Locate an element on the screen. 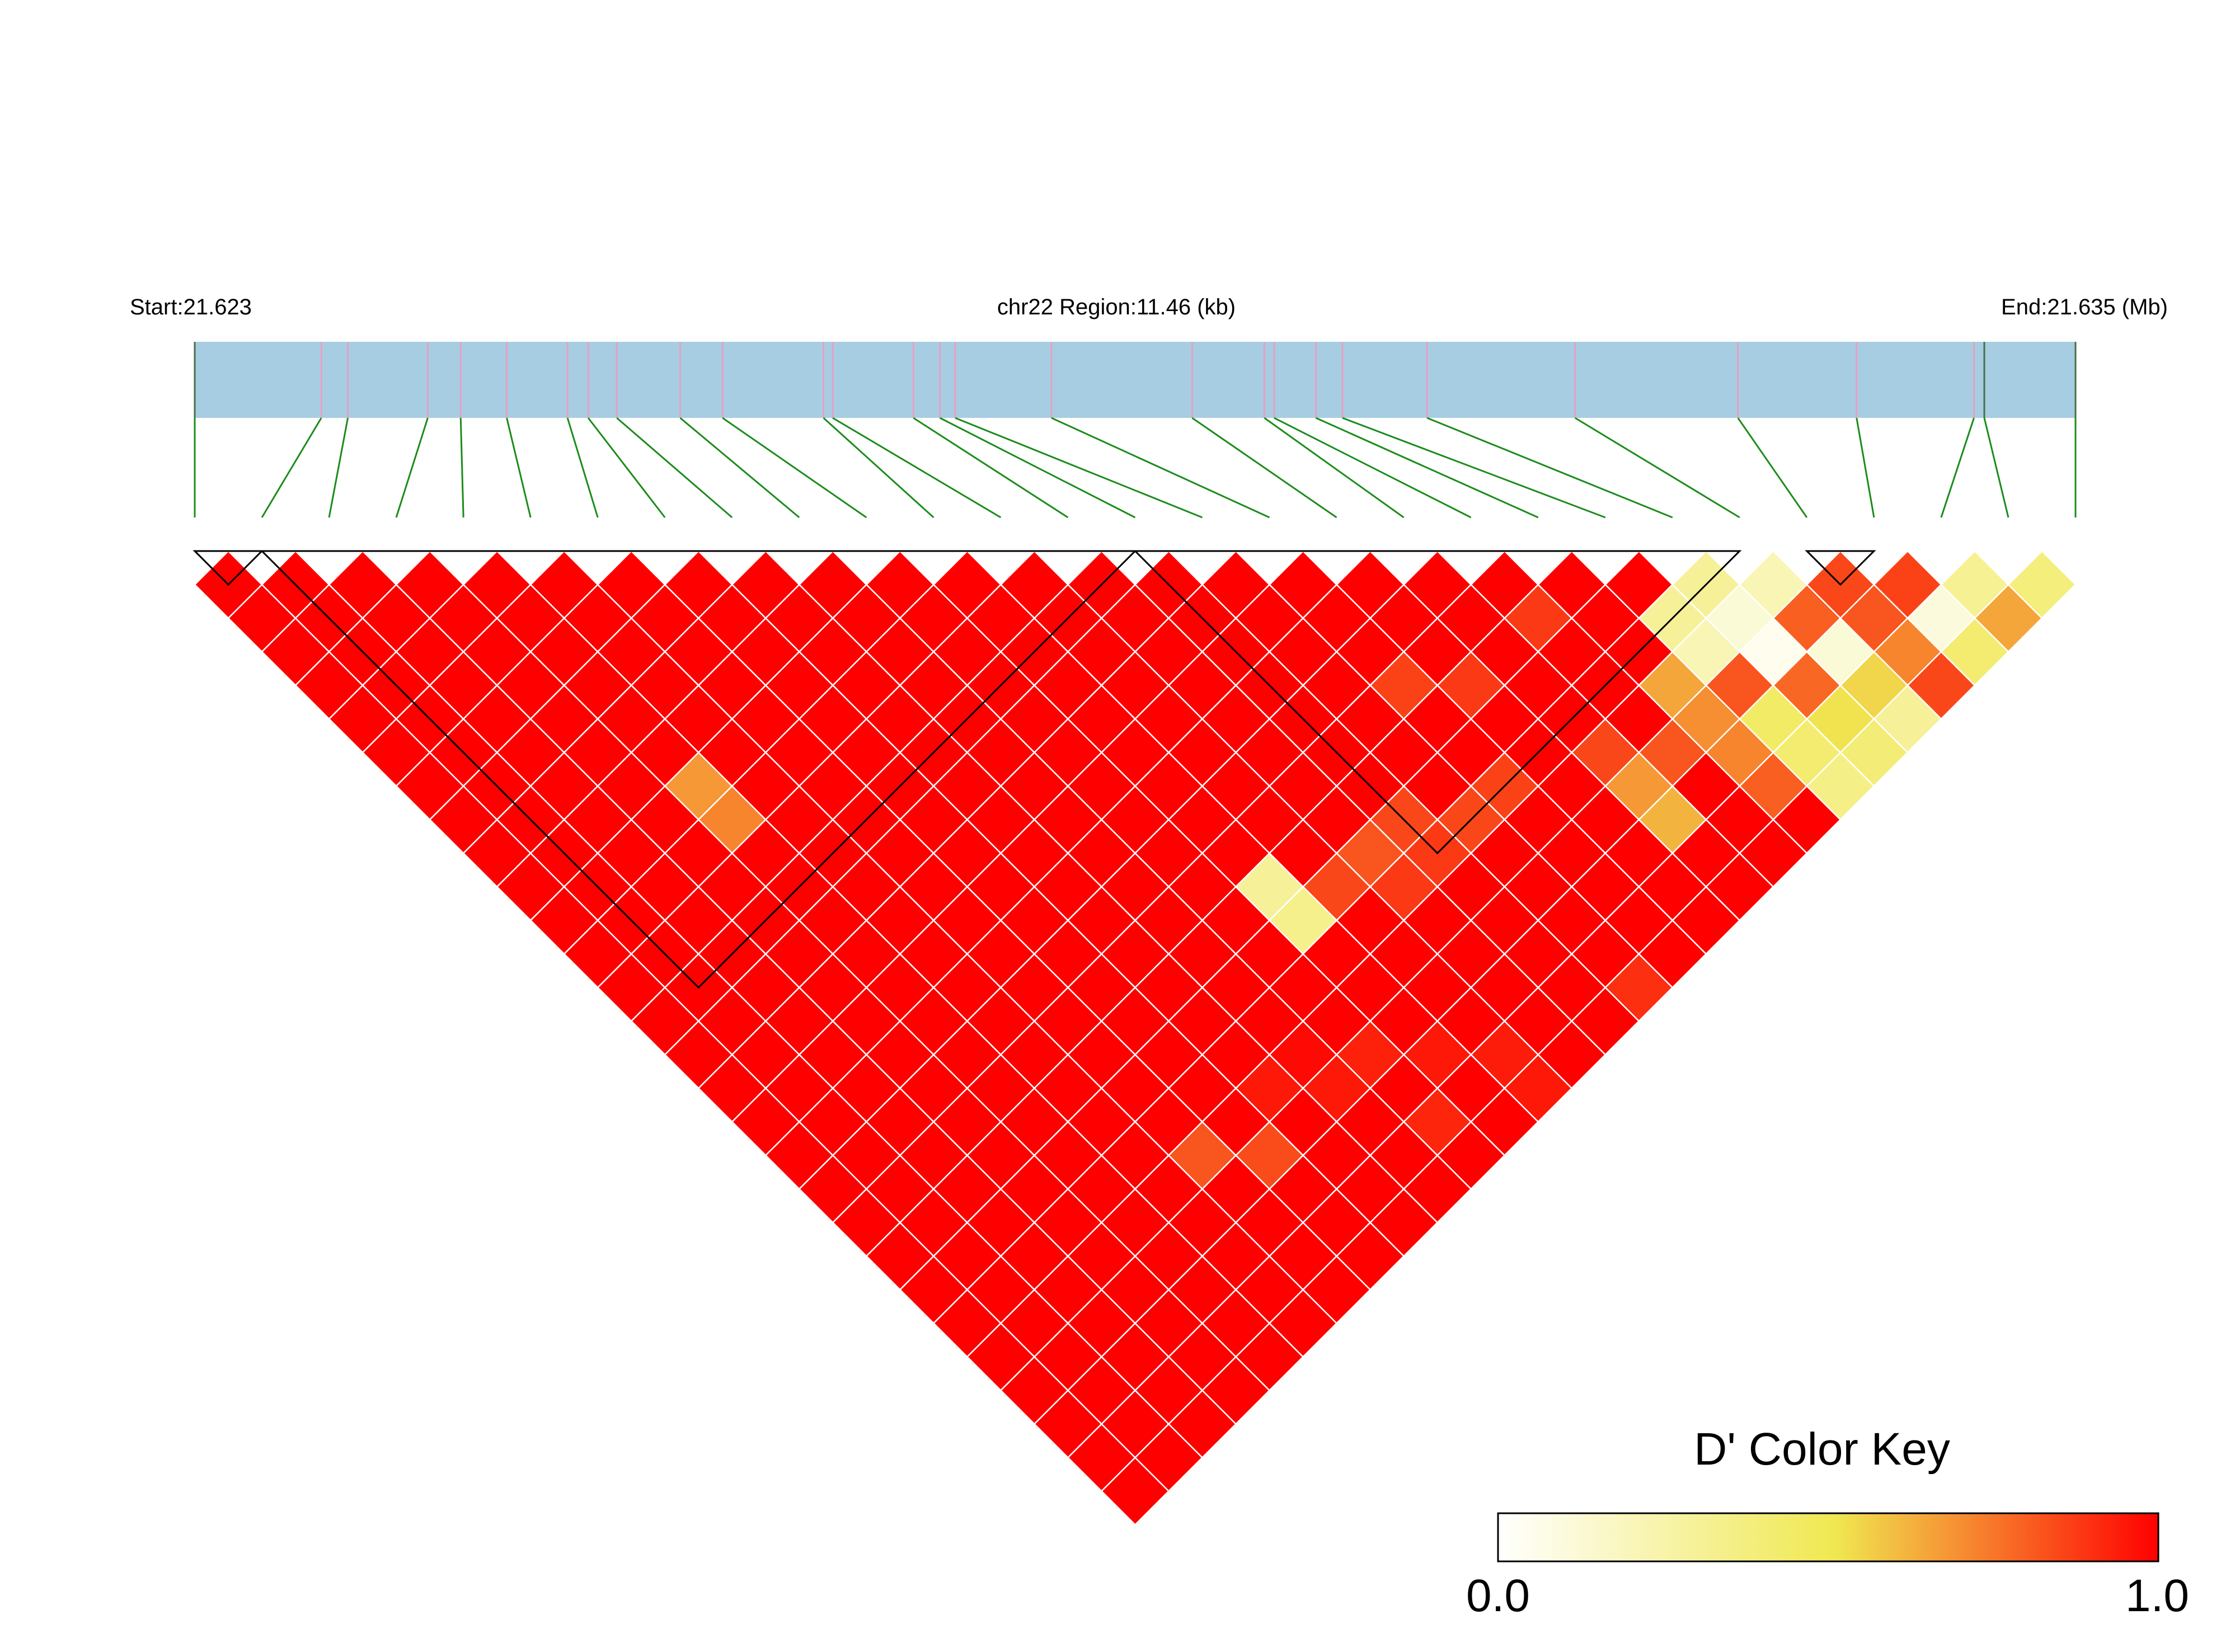  snp-tick-group is located at coordinates (1135, 380).